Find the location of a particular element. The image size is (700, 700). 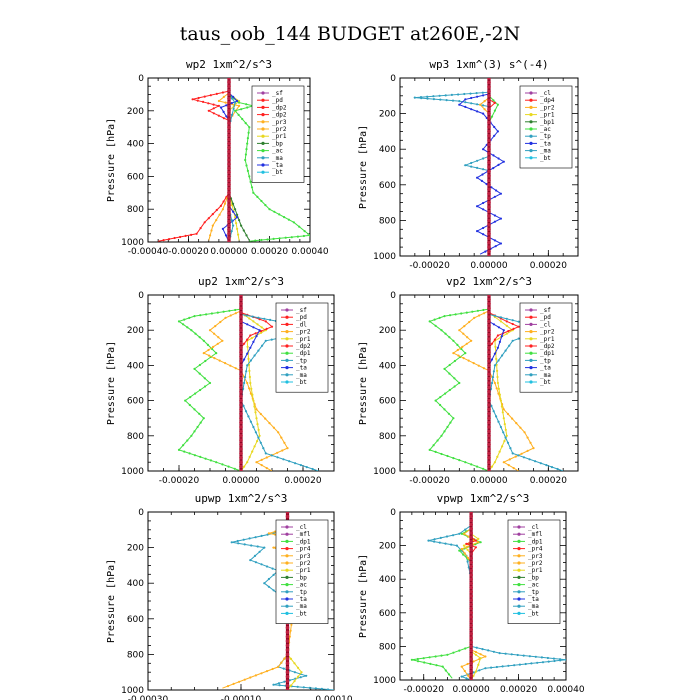

legend-entry: _ac is located at coordinates (533, 585).